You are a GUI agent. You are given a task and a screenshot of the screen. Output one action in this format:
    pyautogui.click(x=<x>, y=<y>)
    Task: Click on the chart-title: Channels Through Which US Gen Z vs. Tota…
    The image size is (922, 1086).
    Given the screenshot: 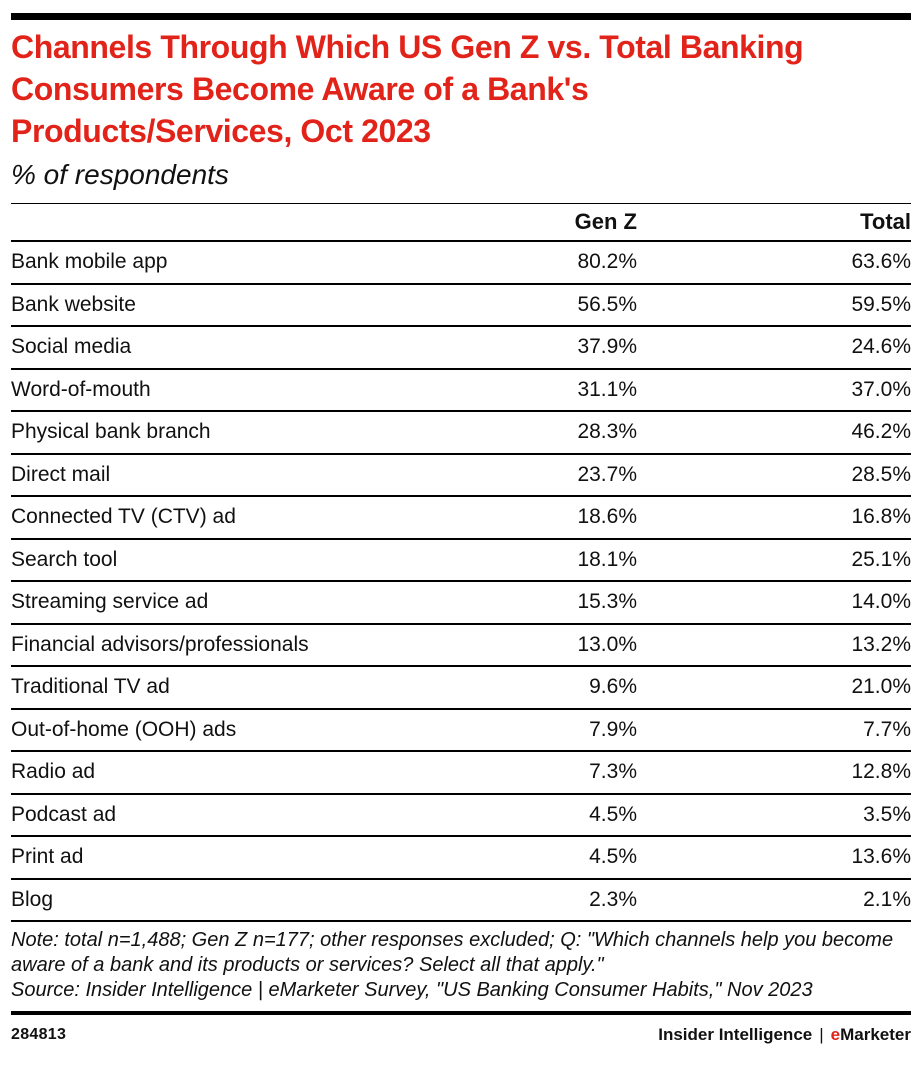 What is the action you would take?
    pyautogui.click(x=407, y=89)
    